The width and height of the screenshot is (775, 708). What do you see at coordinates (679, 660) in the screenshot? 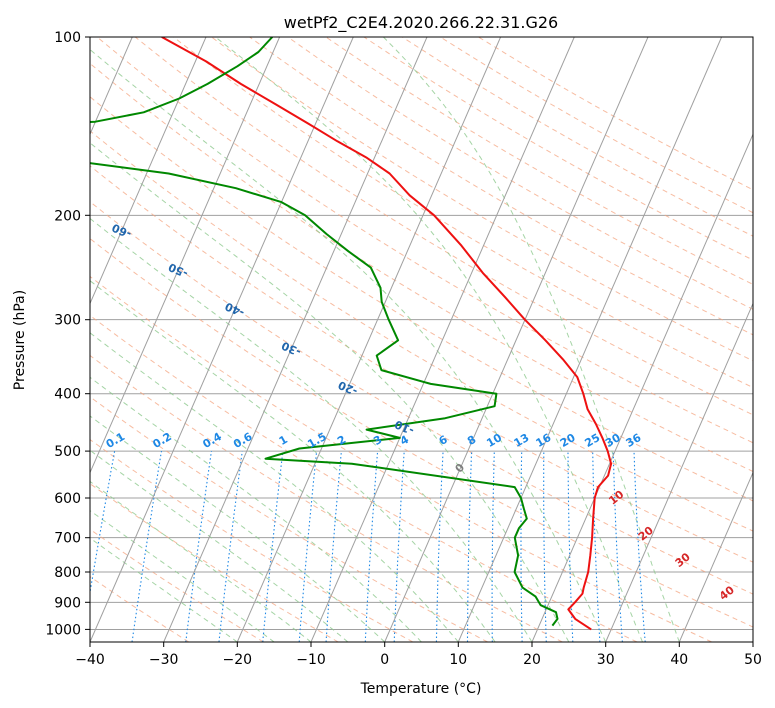
I see `x-tick-label: 40` at bounding box center [679, 660].